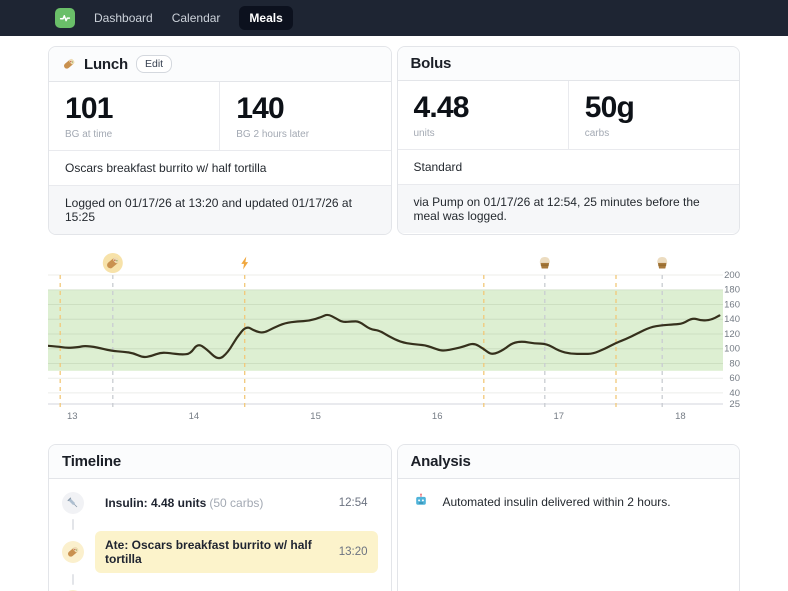  What do you see at coordinates (568, 166) in the screenshot?
I see `bolus-type: Standard` at bounding box center [568, 166].